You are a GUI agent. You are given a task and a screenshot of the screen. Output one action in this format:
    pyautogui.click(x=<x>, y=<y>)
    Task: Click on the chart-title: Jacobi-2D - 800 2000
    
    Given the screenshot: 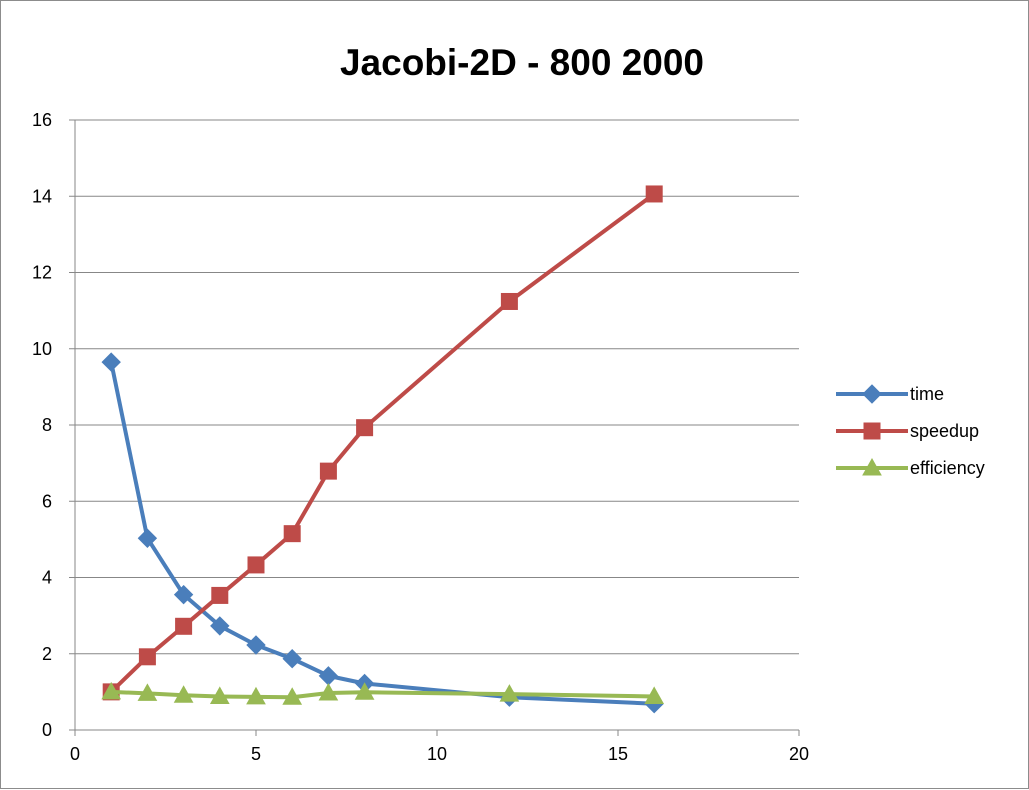 What is the action you would take?
    pyautogui.click(x=522, y=62)
    